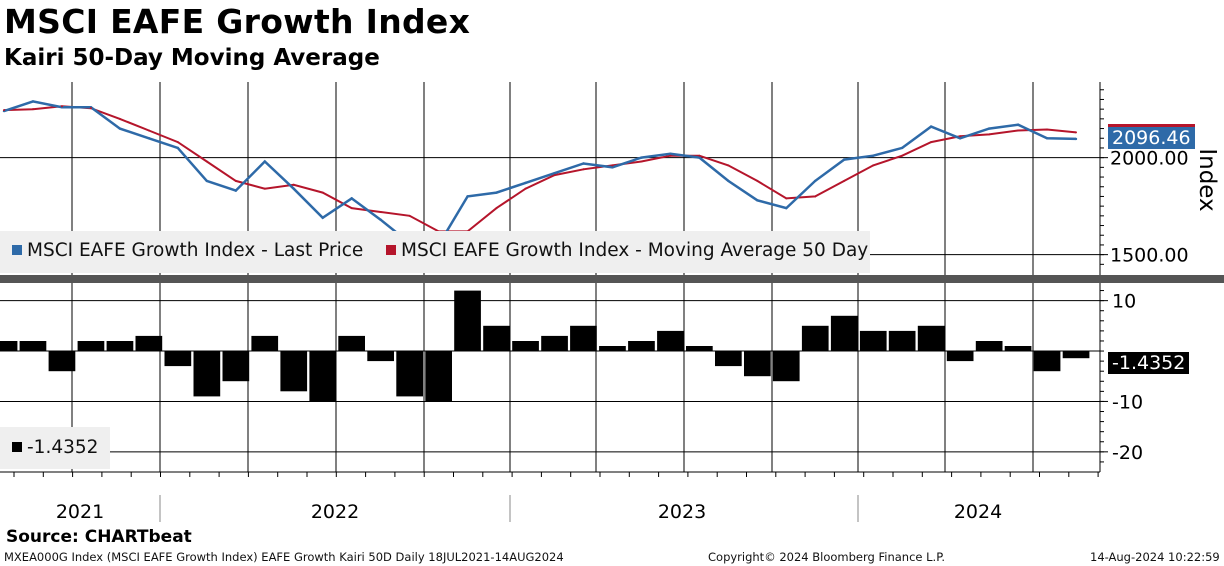 Image resolution: width=1224 pixels, height=566 pixels. What do you see at coordinates (1124, 302) in the screenshot?
I see `y-tick-label-lower: 10` at bounding box center [1124, 302].